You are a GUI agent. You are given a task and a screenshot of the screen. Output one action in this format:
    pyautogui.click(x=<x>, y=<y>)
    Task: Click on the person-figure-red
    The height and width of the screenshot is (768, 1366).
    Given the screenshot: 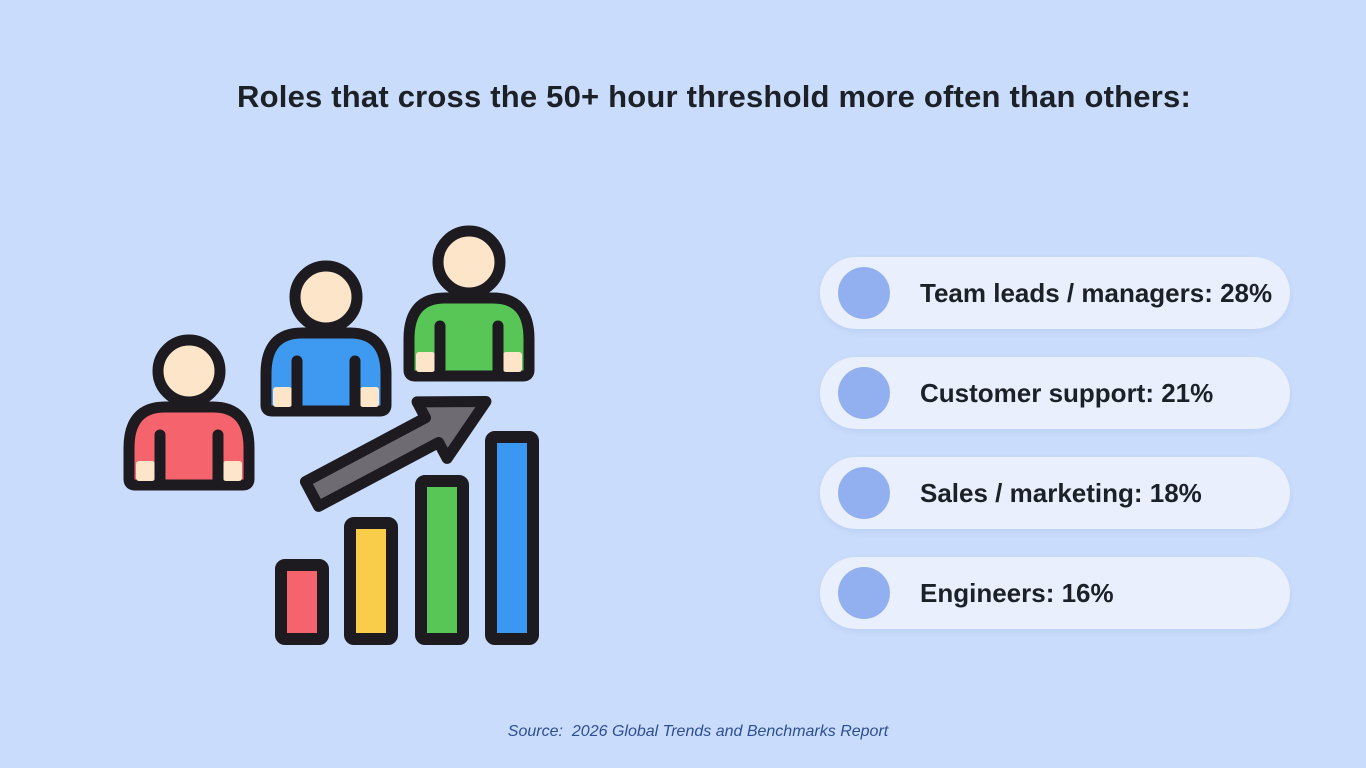 What is the action you would take?
    pyautogui.click(x=189, y=412)
    